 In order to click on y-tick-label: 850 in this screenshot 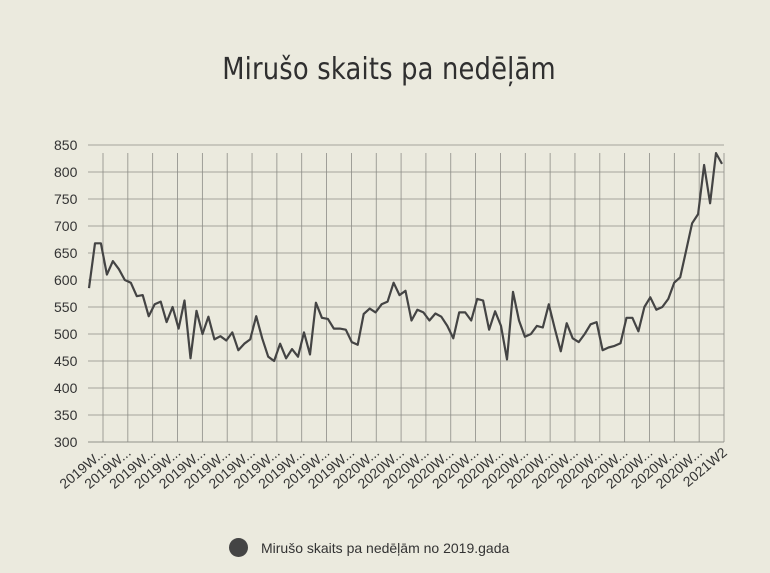, I will do `click(66, 145)`.